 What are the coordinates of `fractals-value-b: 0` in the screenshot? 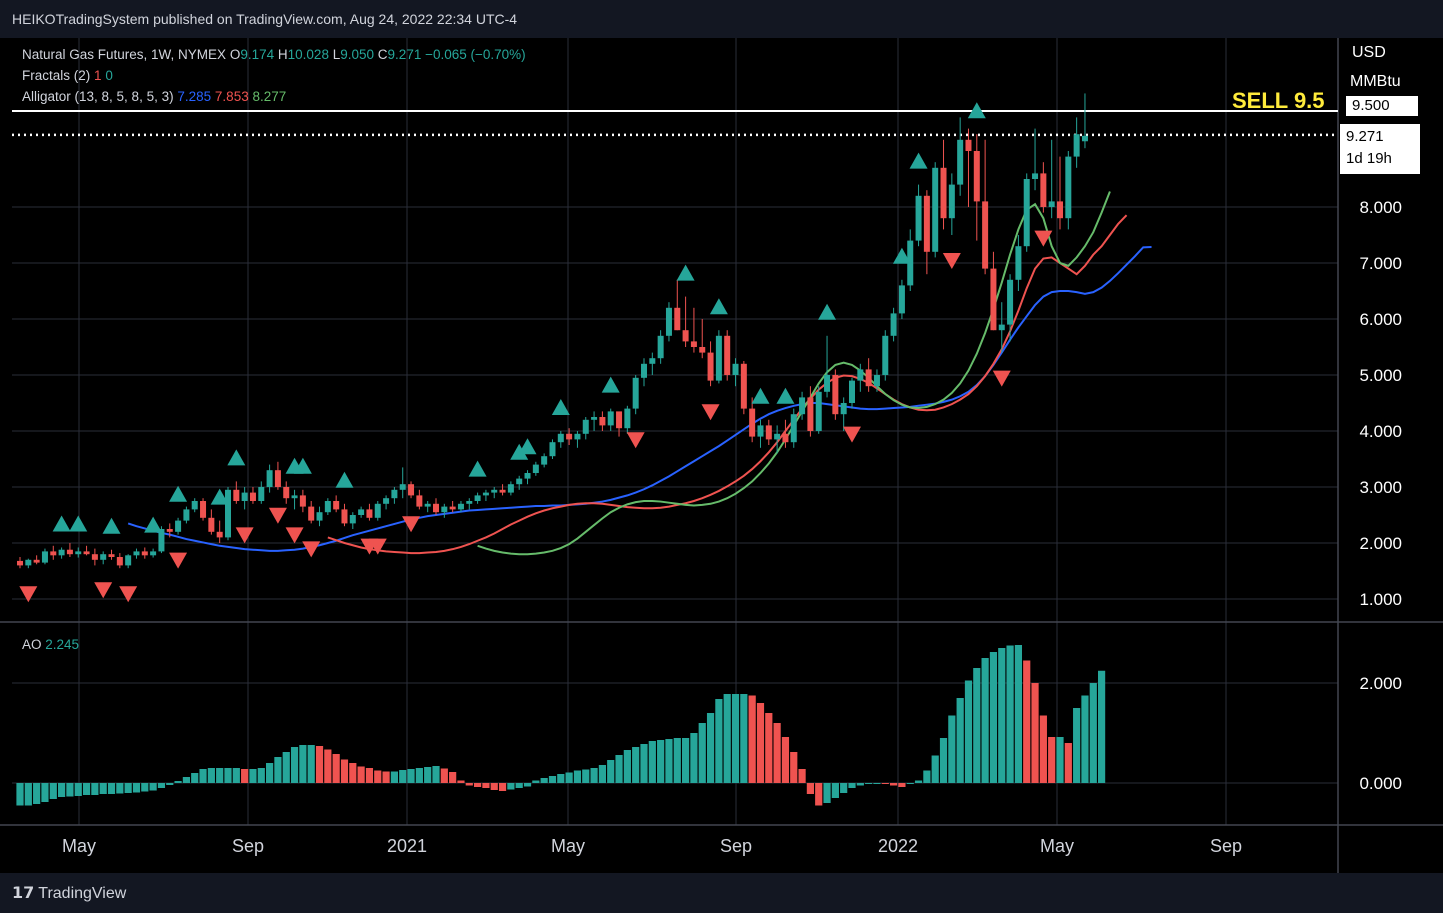 It's located at (109, 75).